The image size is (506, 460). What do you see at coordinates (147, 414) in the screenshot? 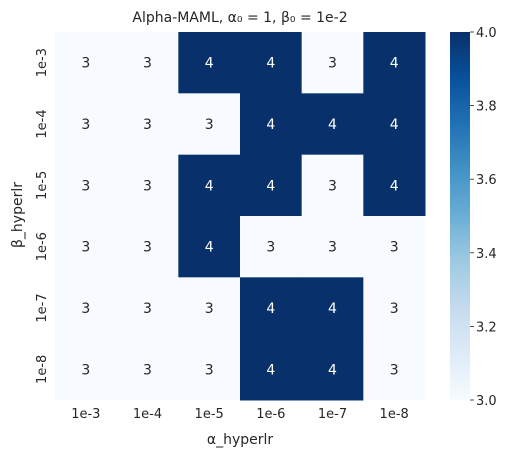
I see `x-tick-label: 1e-4` at bounding box center [147, 414].